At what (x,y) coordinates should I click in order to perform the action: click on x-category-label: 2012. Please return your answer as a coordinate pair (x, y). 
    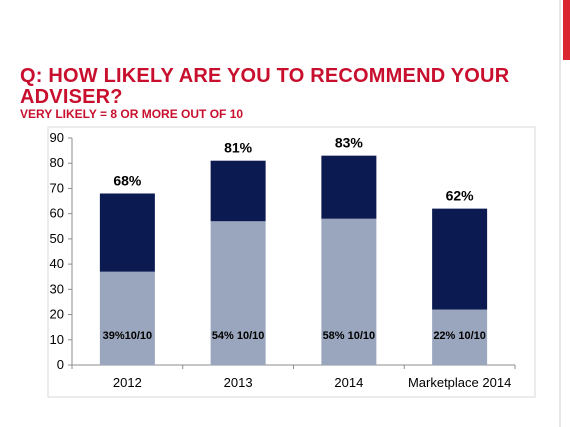
    Looking at the image, I should click on (127, 382).